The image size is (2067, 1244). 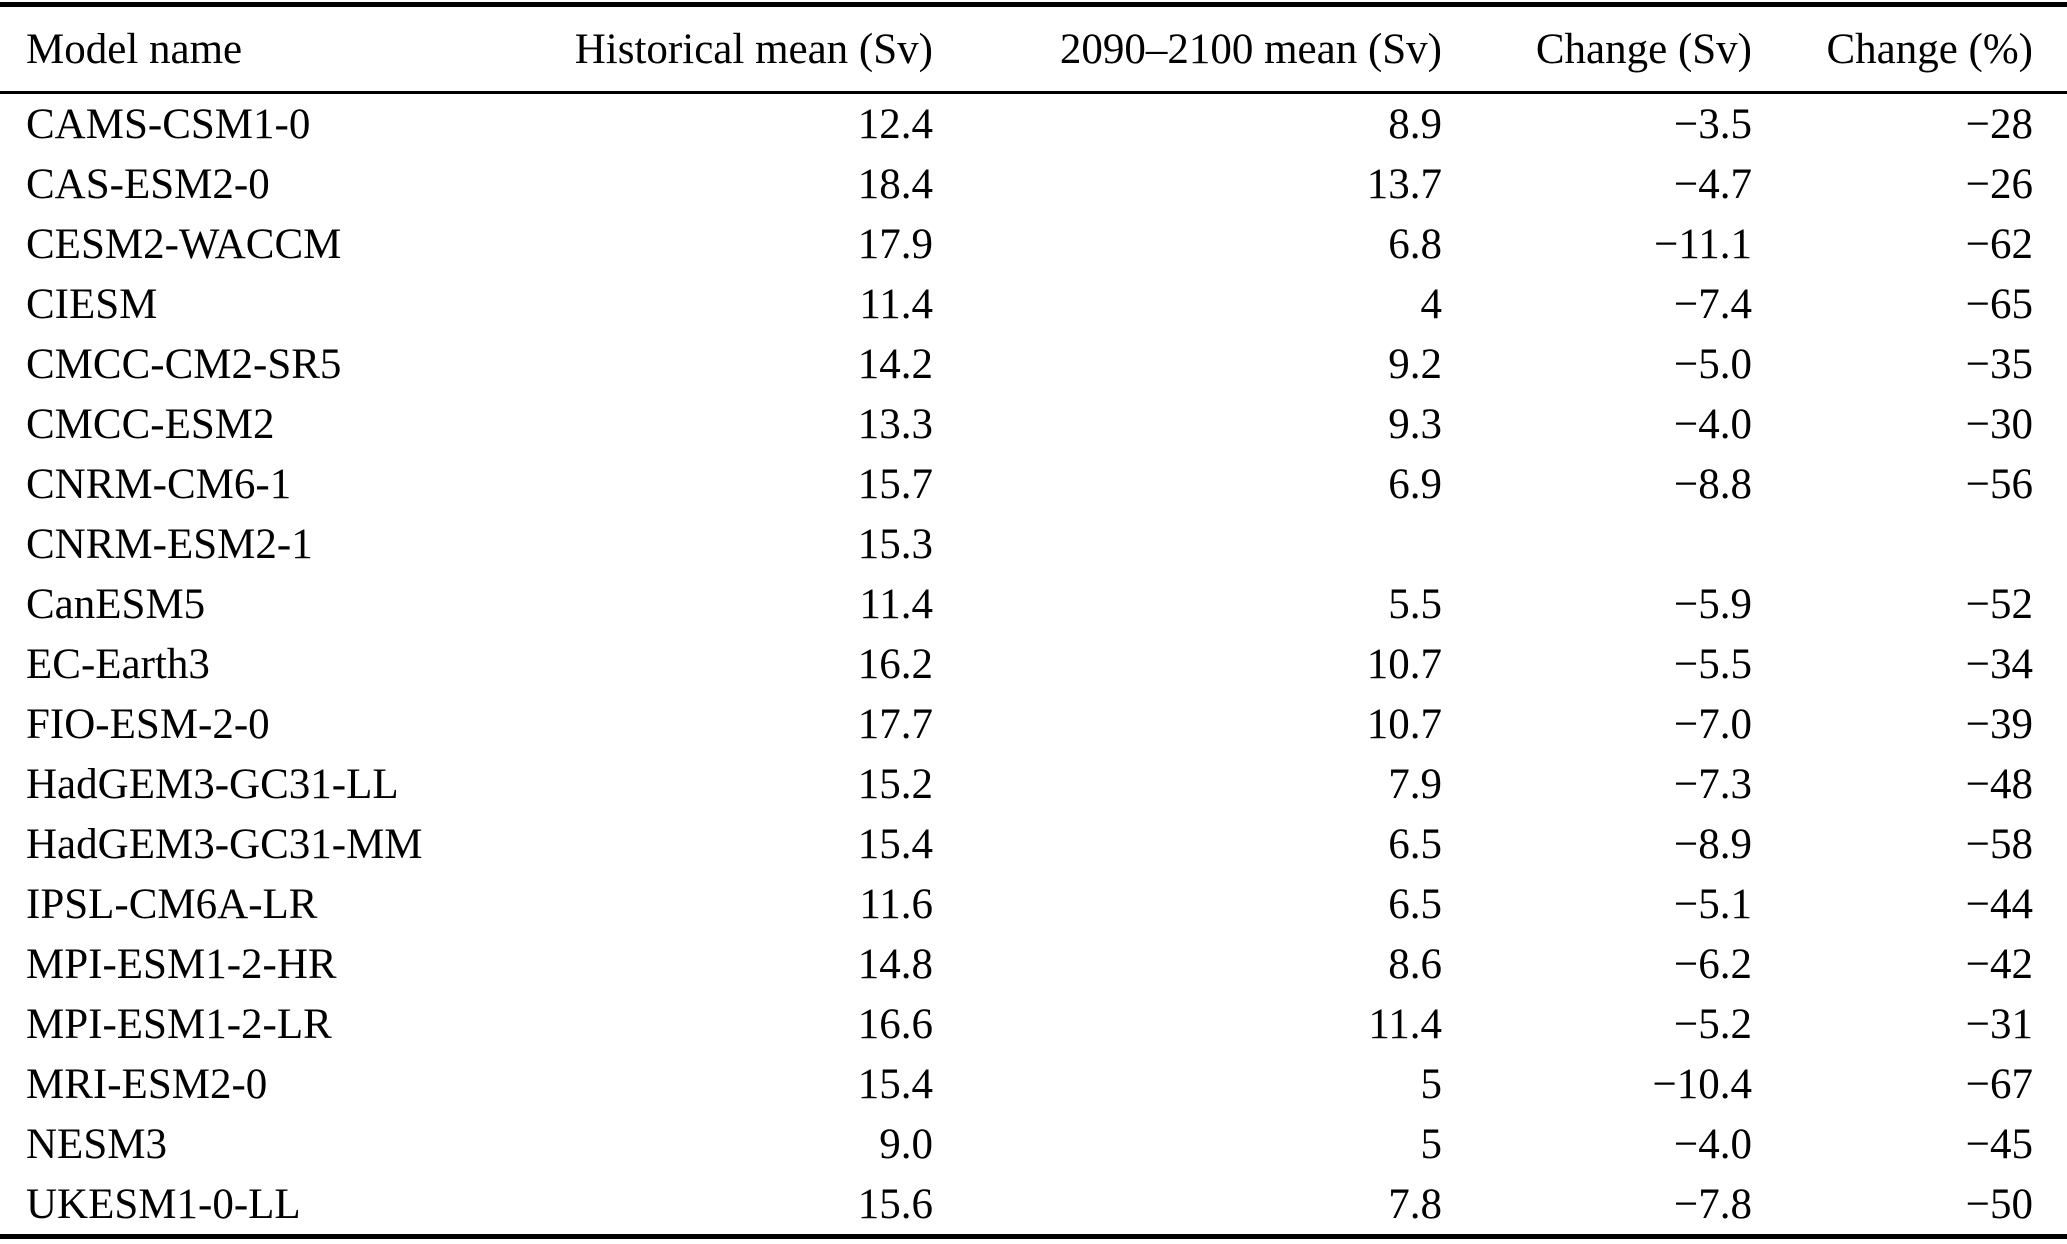 What do you see at coordinates (906, 1144) in the screenshot?
I see `historical-mean-cell: 9.0` at bounding box center [906, 1144].